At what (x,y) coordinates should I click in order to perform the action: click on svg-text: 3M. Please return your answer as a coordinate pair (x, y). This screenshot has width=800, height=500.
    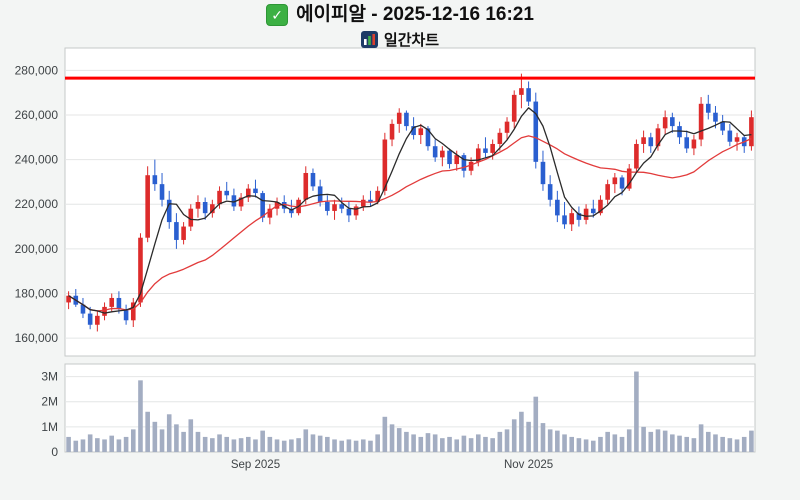
    Looking at the image, I should click on (49, 377).